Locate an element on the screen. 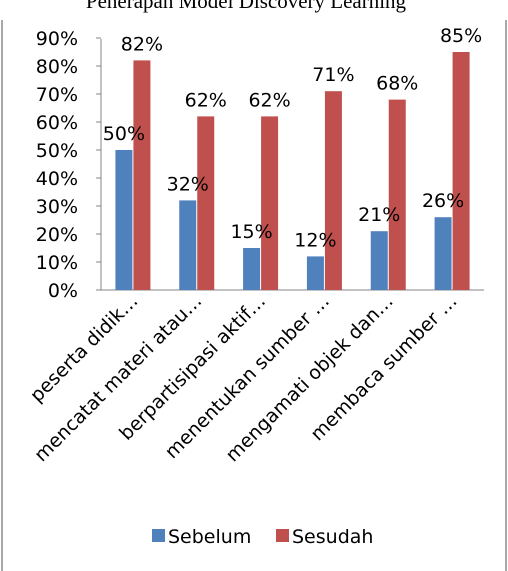 The image size is (508, 571). y-tick-label: 0% is located at coordinates (63, 291).